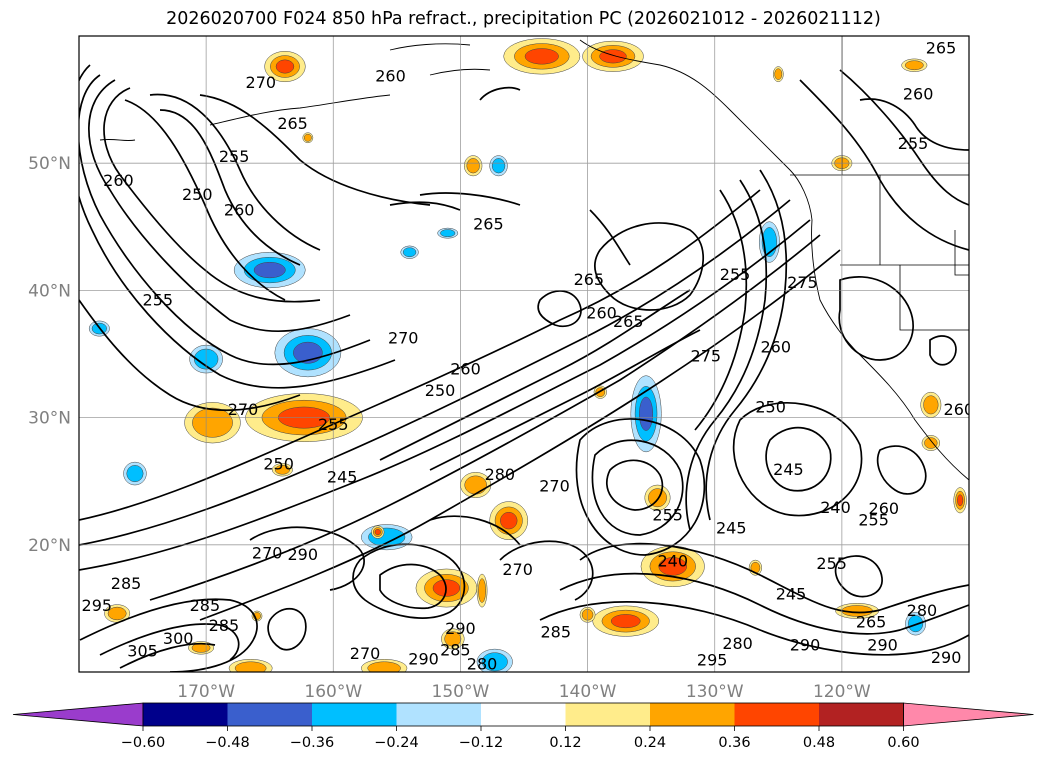  What do you see at coordinates (523, 714) in the screenshot?
I see `colorbar-frame` at bounding box center [523, 714].